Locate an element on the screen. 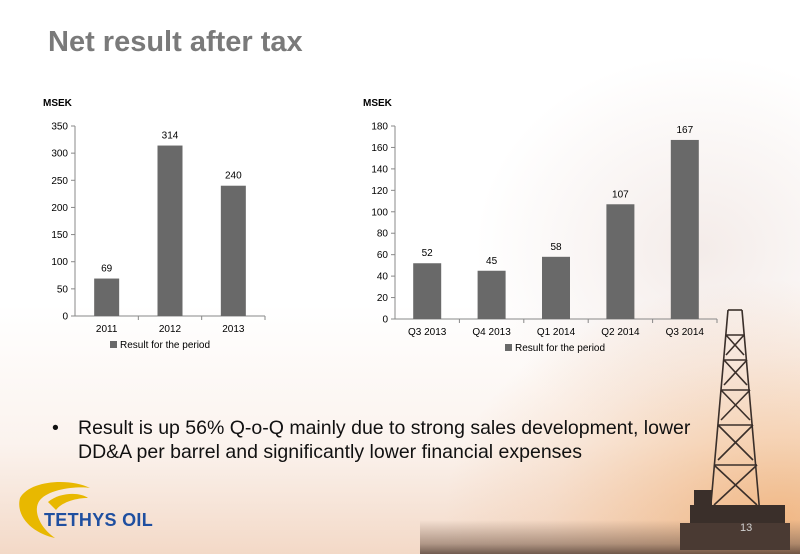  y-tick-label: 350 is located at coordinates (59, 127).